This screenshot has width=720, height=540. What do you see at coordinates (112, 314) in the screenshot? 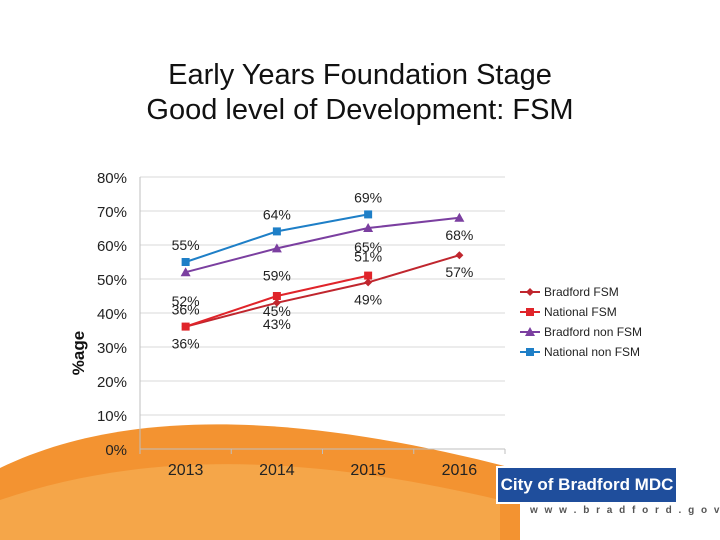
I see `y-tick-label: 40%` at bounding box center [112, 314].